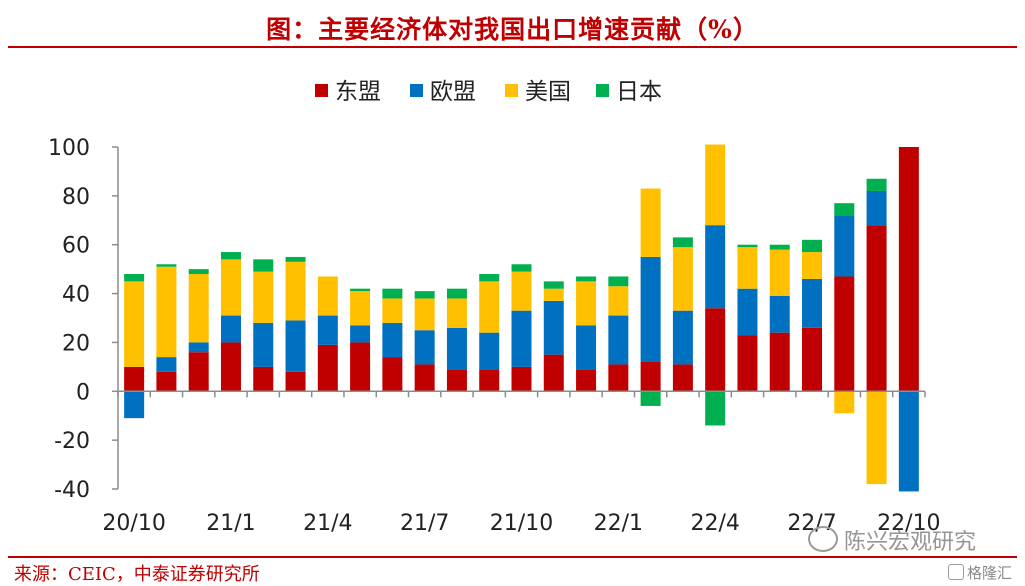 This screenshot has width=1025, height=586. What do you see at coordinates (521, 523) in the screenshot?
I see `x-tick-label: 21/10` at bounding box center [521, 523].